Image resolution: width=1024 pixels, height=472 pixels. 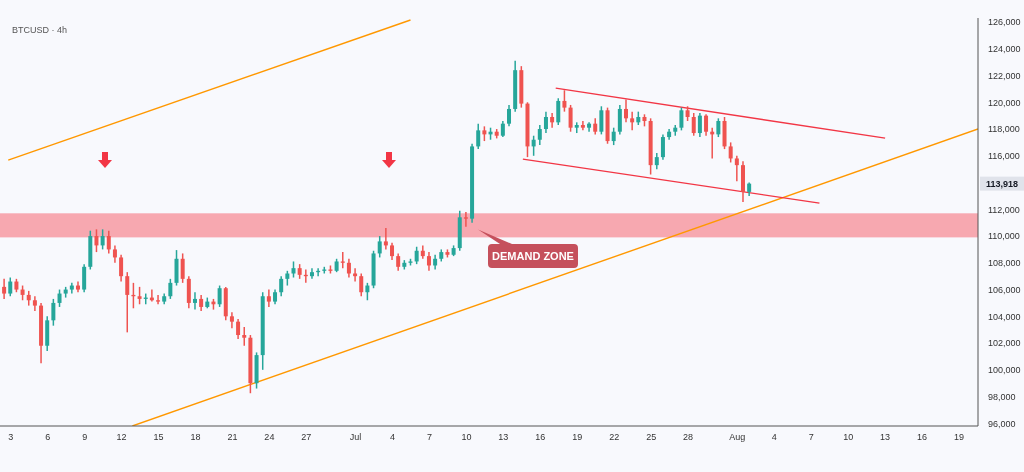 What do you see at coordinates (1004, 370) in the screenshot?
I see `y-tick-label: 100,000` at bounding box center [1004, 370].